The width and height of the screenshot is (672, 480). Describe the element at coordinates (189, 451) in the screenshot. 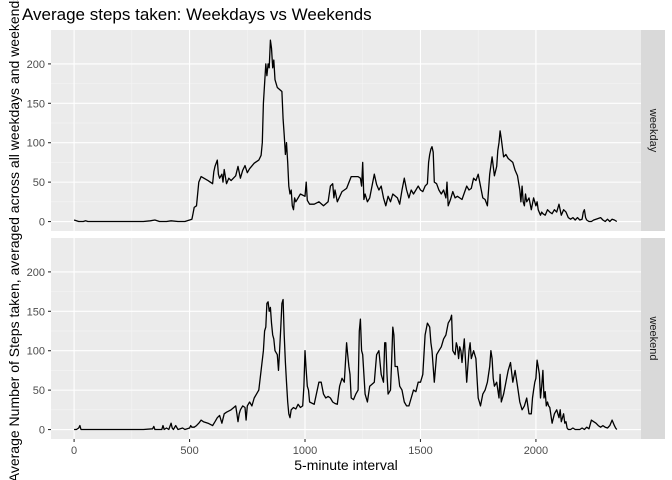

I see `x-tick-label: 500` at that location.